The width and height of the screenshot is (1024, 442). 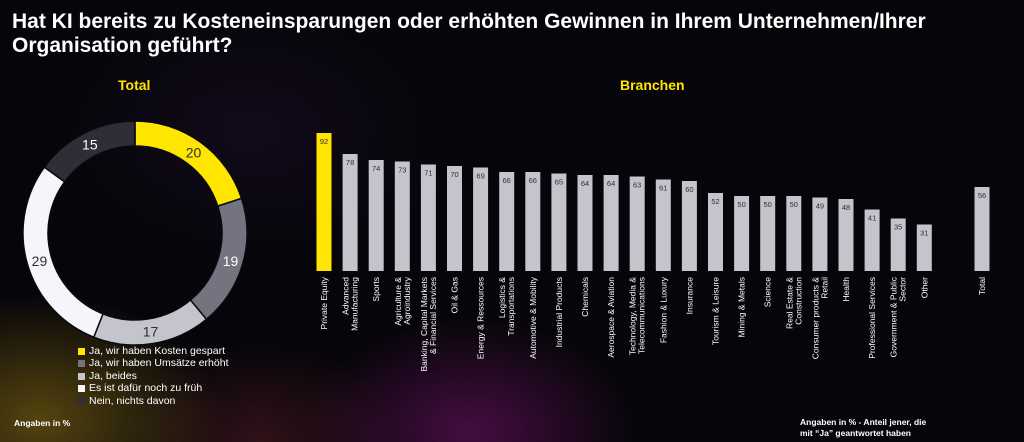 What do you see at coordinates (855, 432) in the screenshot?
I see `footnote-right-line2: mit “Ja” geantwortet haben` at bounding box center [855, 432].